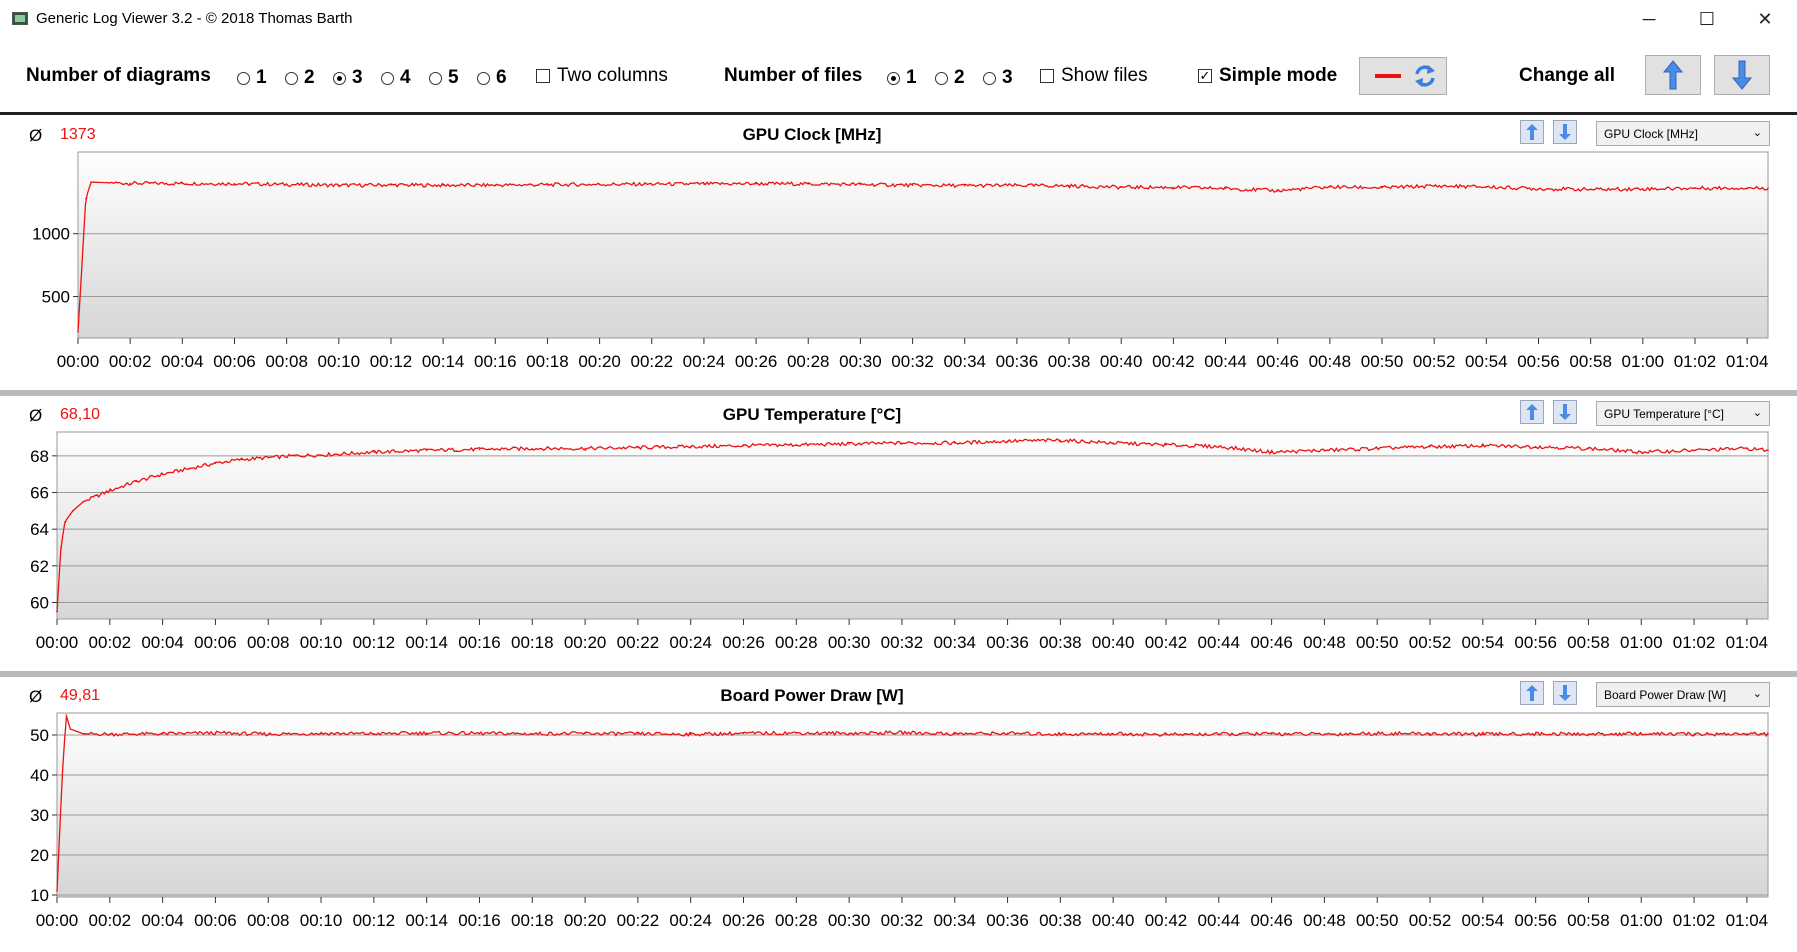 The height and width of the screenshot is (952, 1797). What do you see at coordinates (1166, 920) in the screenshot?
I see `x-tick-label: 00:42` at bounding box center [1166, 920].